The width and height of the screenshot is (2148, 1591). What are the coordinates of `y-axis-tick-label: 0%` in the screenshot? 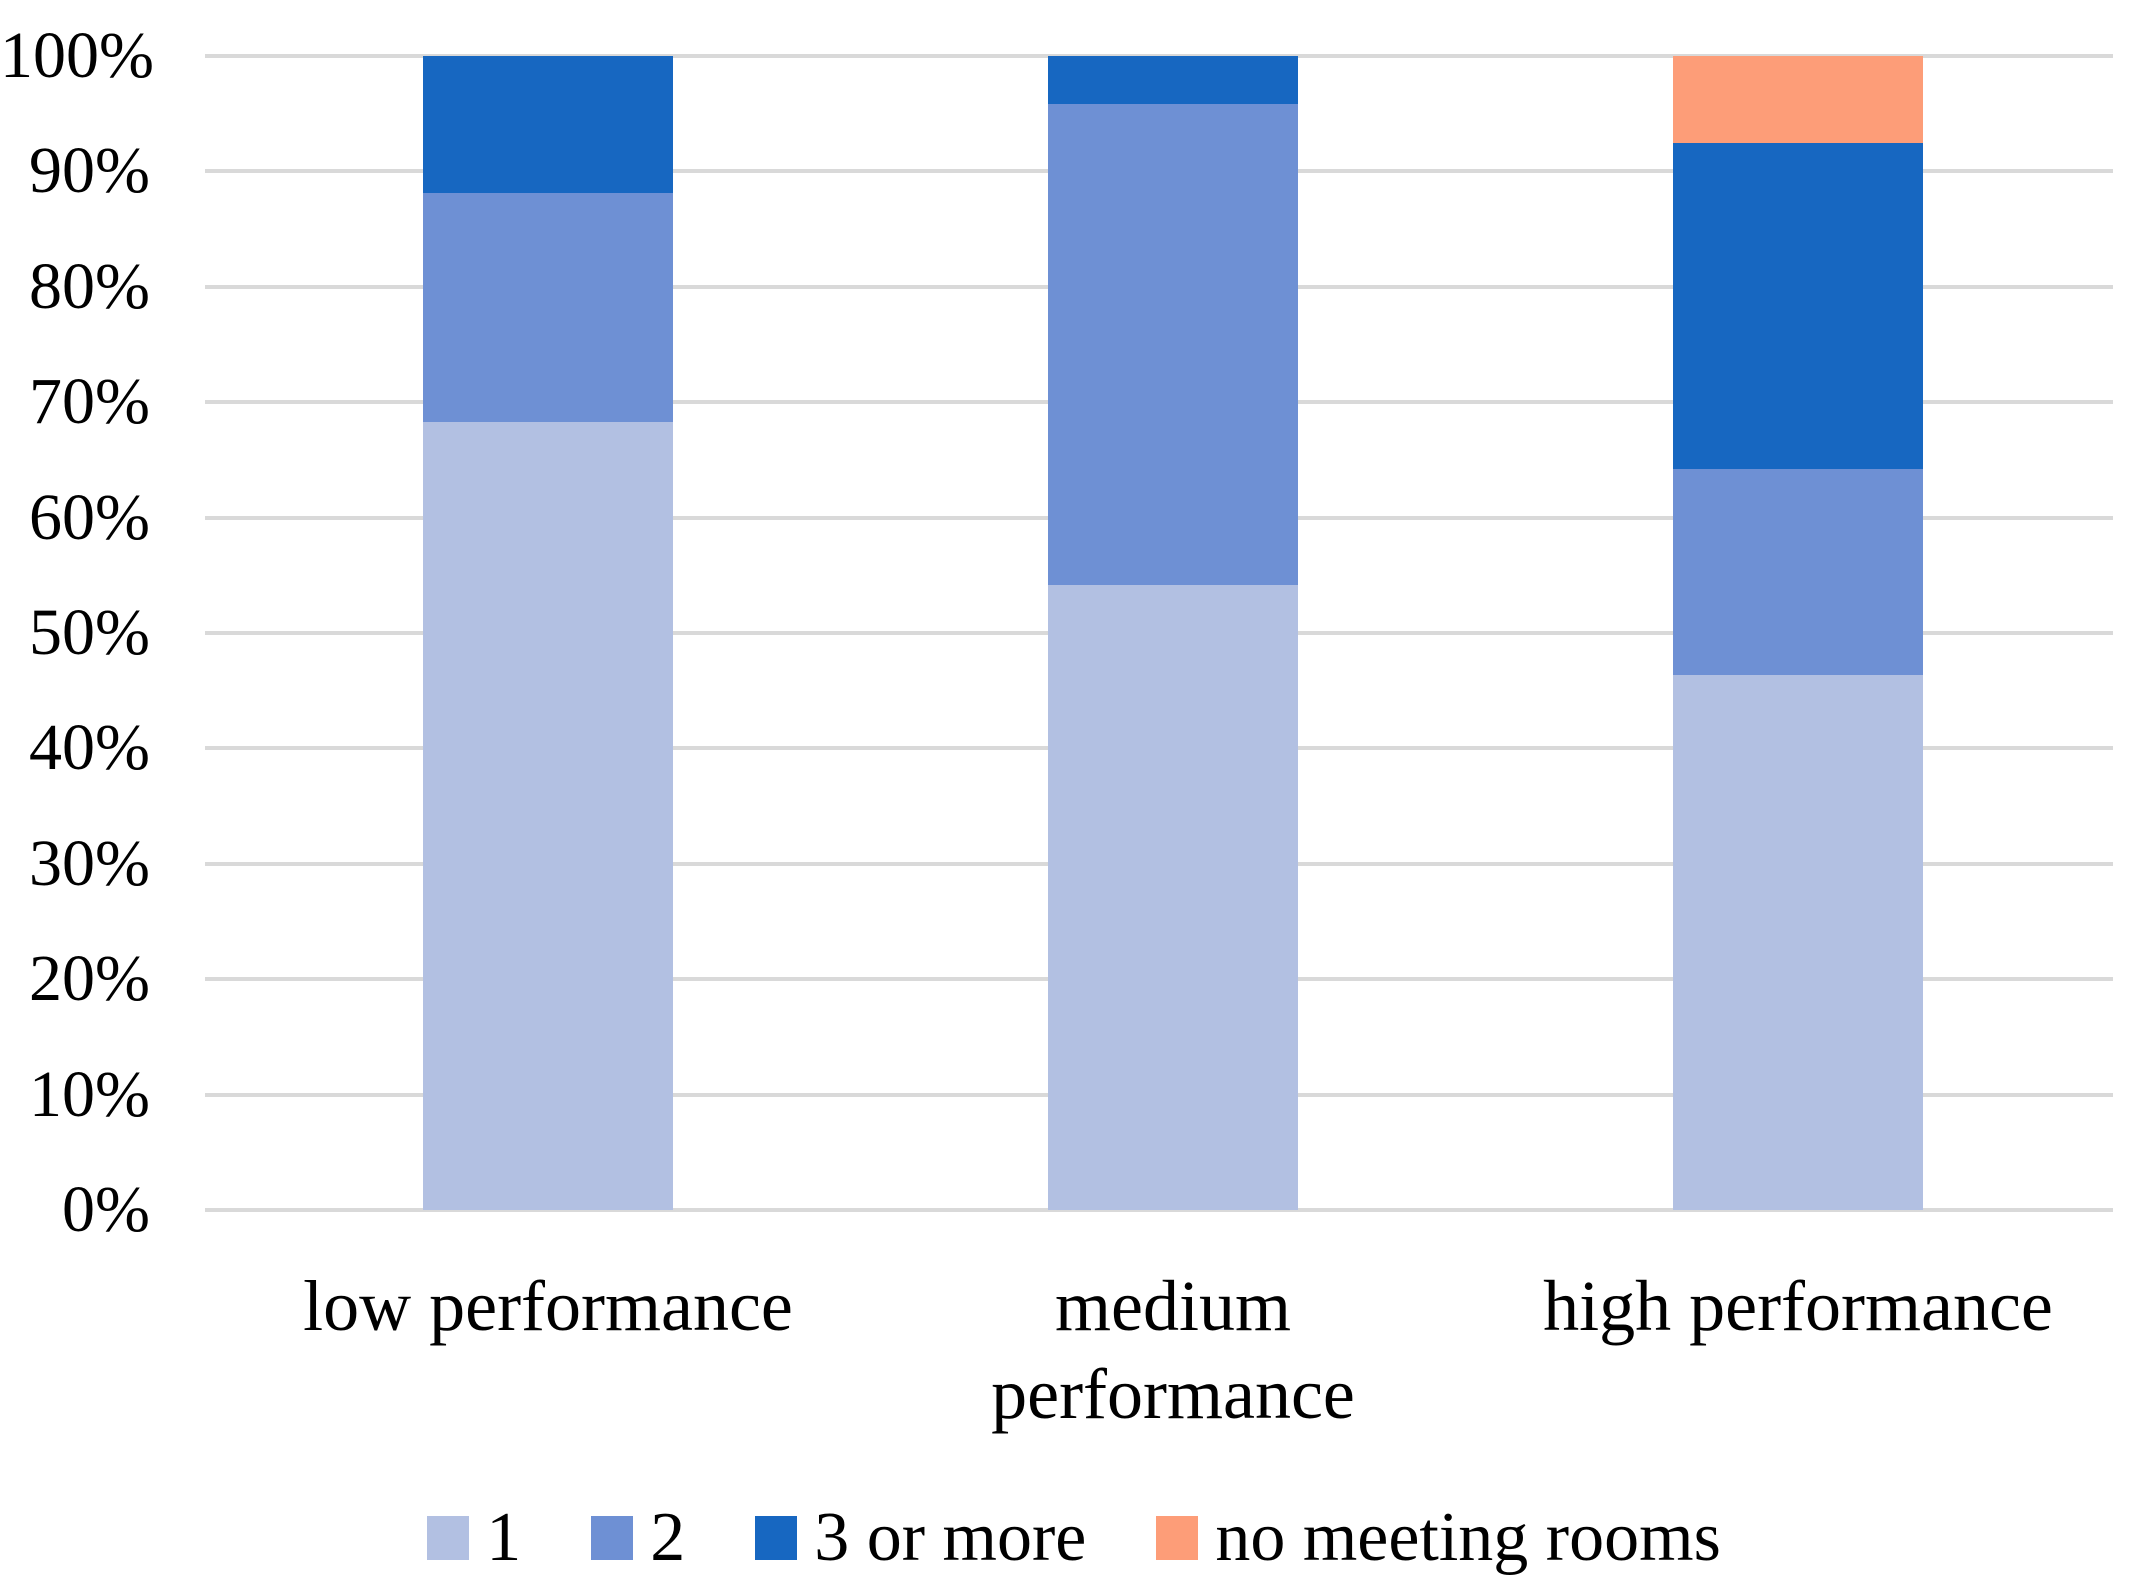 It's located at (106, 1209).